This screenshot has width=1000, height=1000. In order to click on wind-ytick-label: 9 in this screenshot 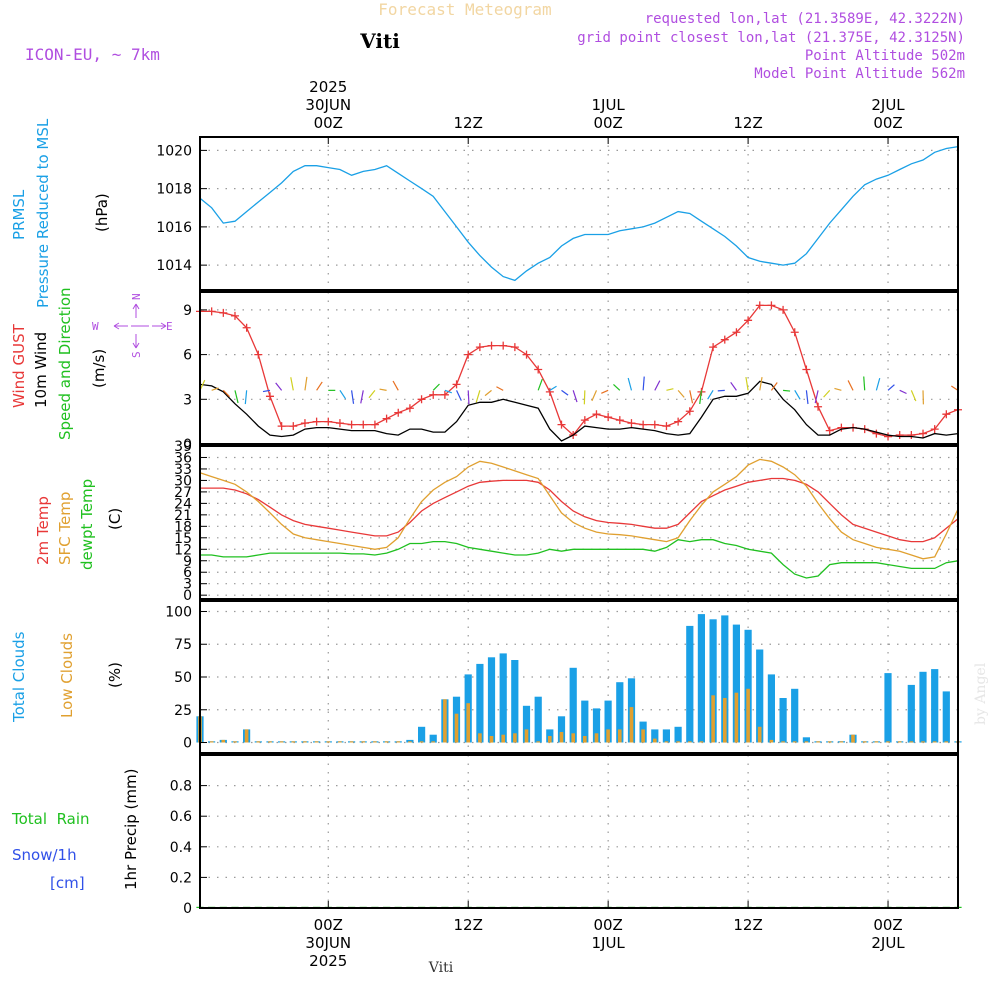, I will do `click(187, 311)`.